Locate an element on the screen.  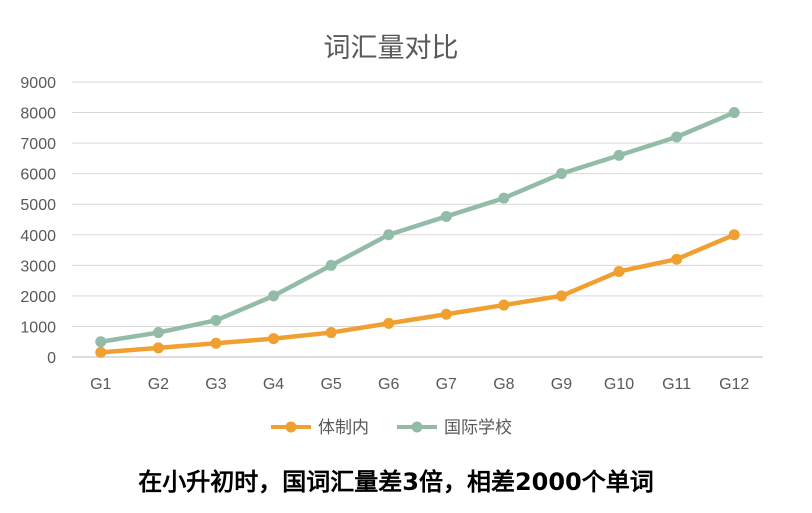
y-tick-label: 2000 is located at coordinates (38, 297).